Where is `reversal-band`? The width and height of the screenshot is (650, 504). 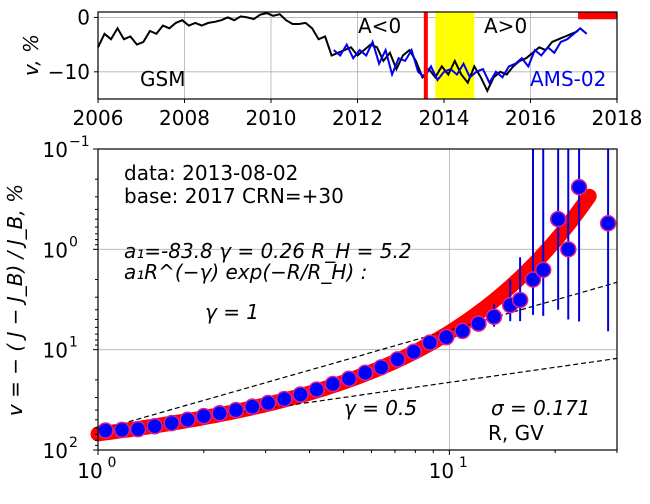 reversal-band is located at coordinates (455, 55).